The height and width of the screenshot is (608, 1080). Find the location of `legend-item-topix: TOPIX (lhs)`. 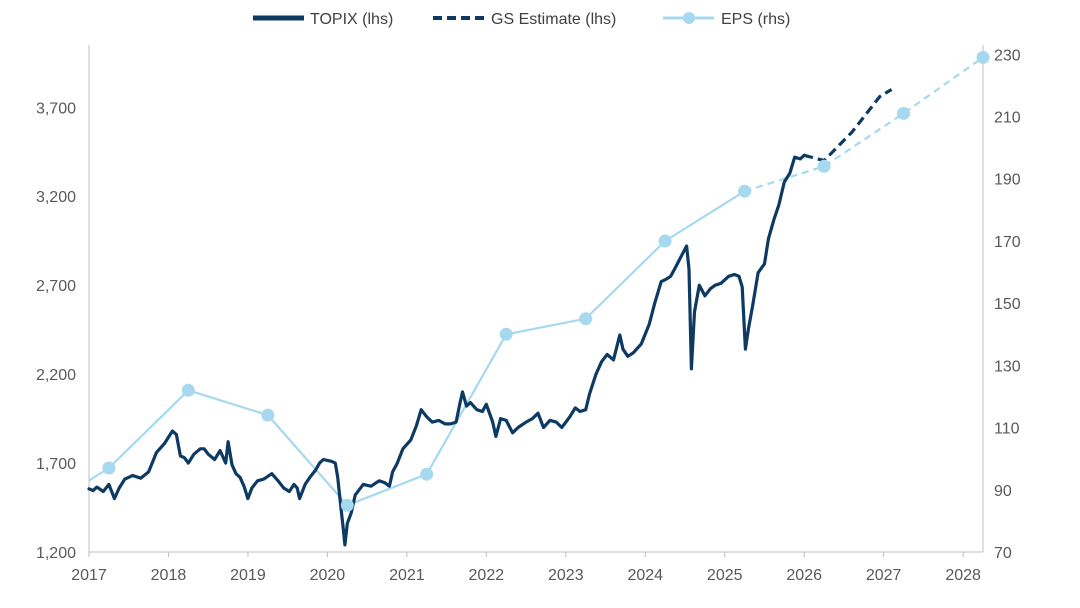

legend-item-topix: TOPIX (lhs) is located at coordinates (323, 19).